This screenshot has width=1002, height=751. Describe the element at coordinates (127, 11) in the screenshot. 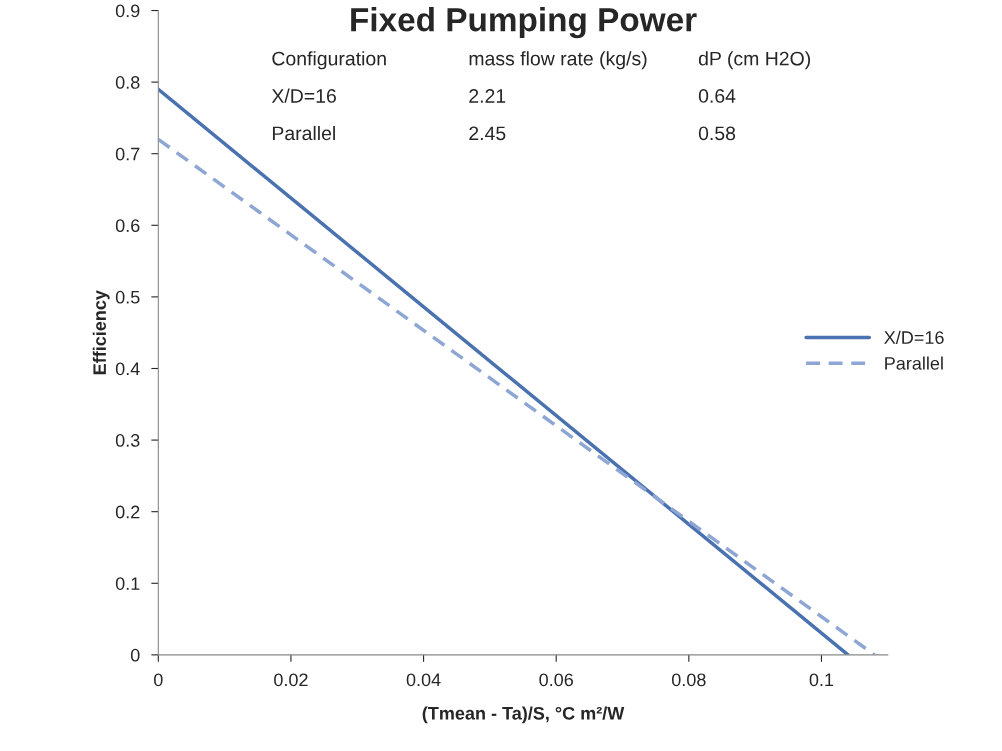

I see `y-tick-label: 0.9` at that location.